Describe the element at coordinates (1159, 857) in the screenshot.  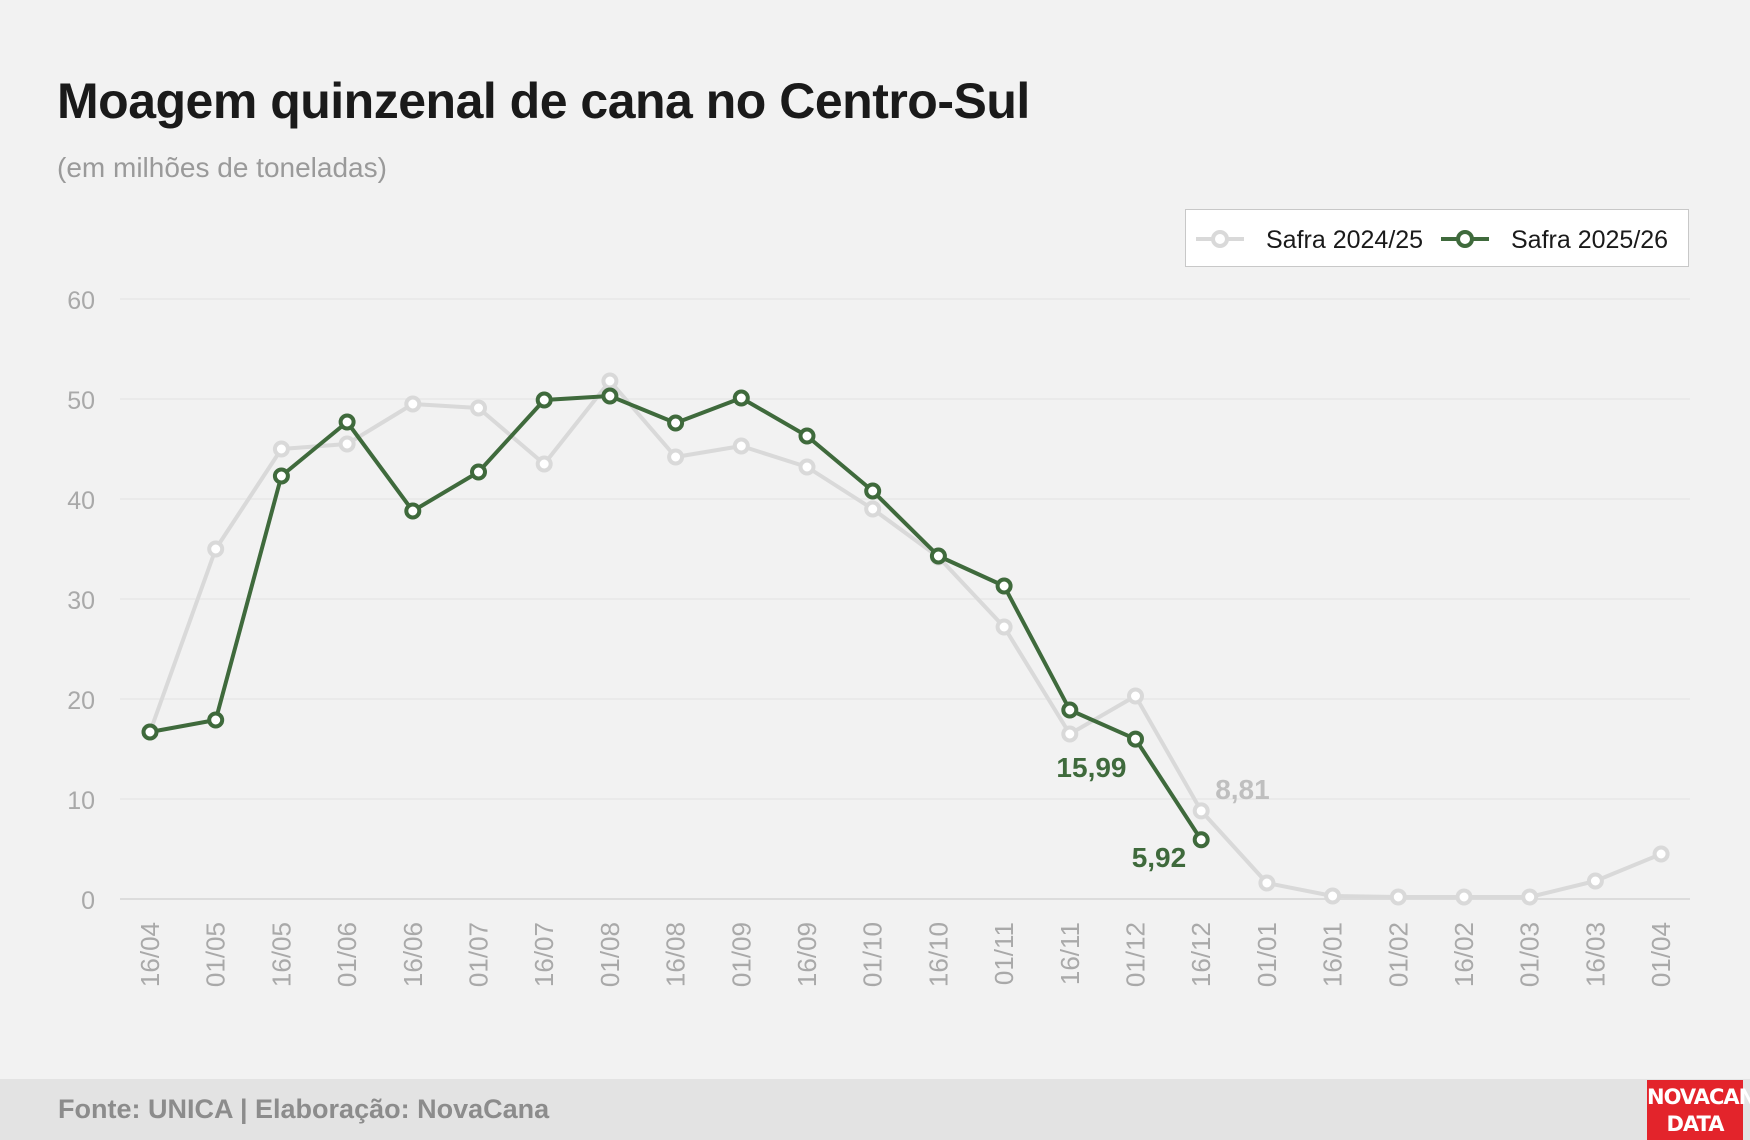
I see `data-label: 5,92` at that location.